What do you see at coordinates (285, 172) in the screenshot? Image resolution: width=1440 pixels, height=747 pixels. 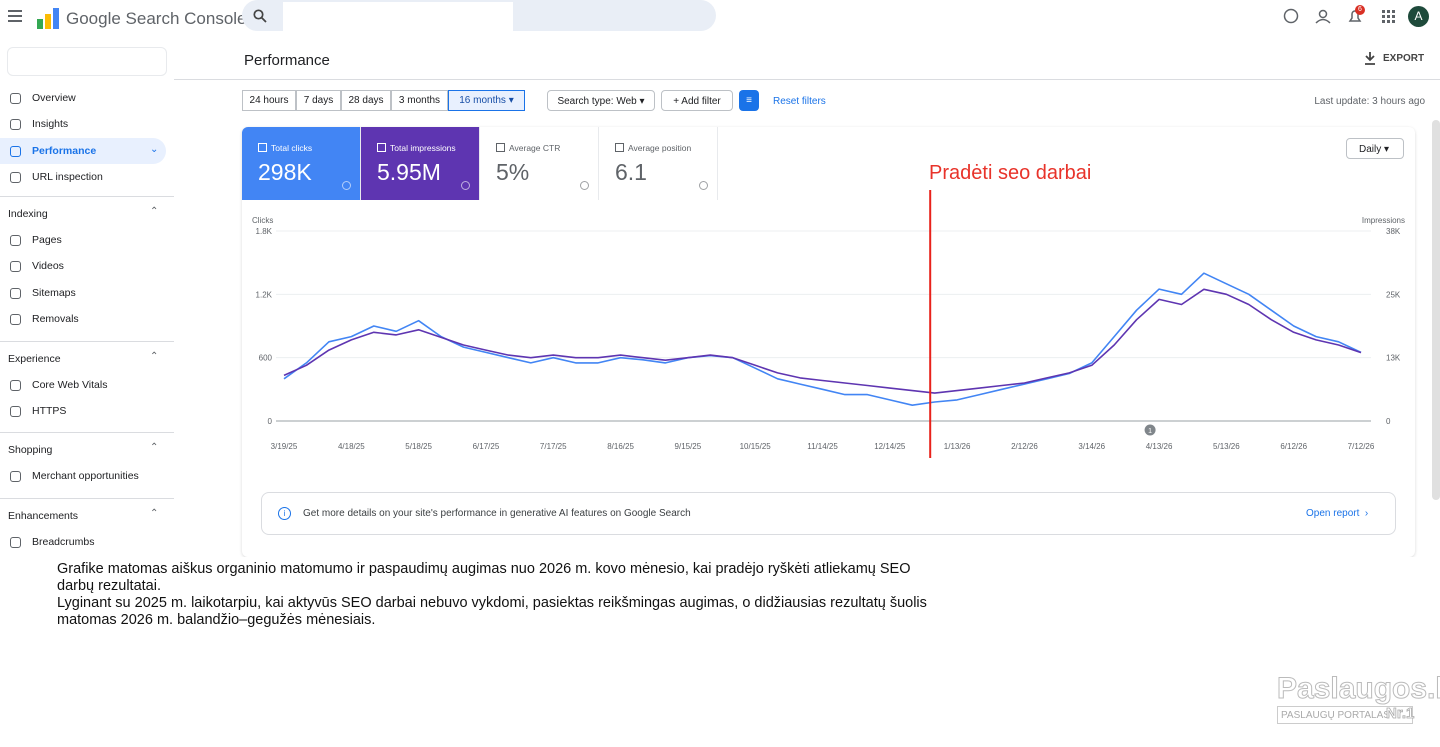 I see `metric-value: 298K` at bounding box center [285, 172].